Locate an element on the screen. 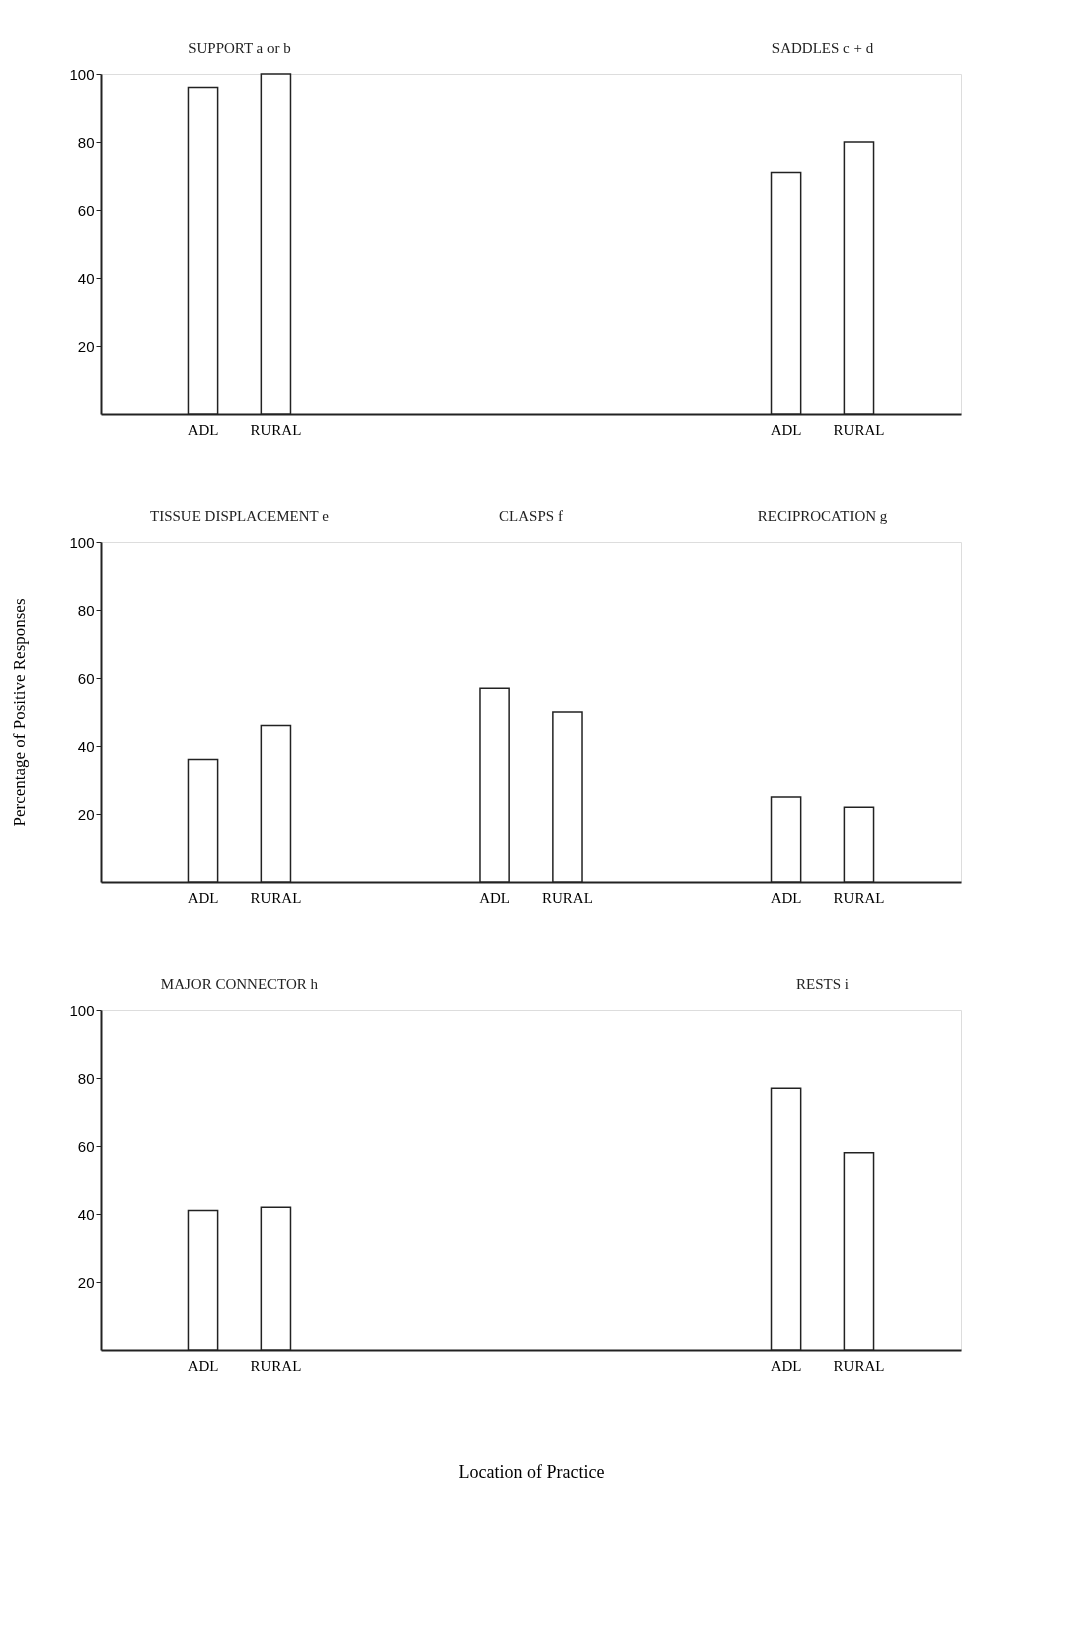  text: TISSUE DISPLACEMENT e is located at coordinates (240, 516).